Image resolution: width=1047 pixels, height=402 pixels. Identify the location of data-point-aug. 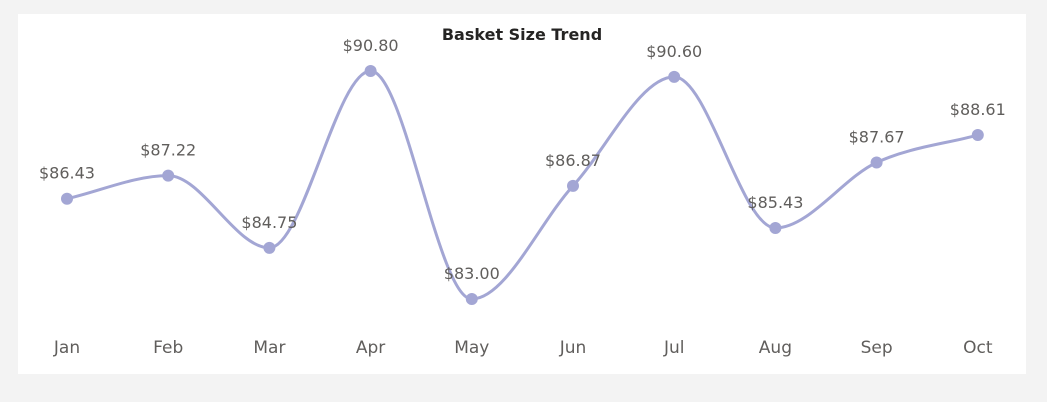
(775, 227).